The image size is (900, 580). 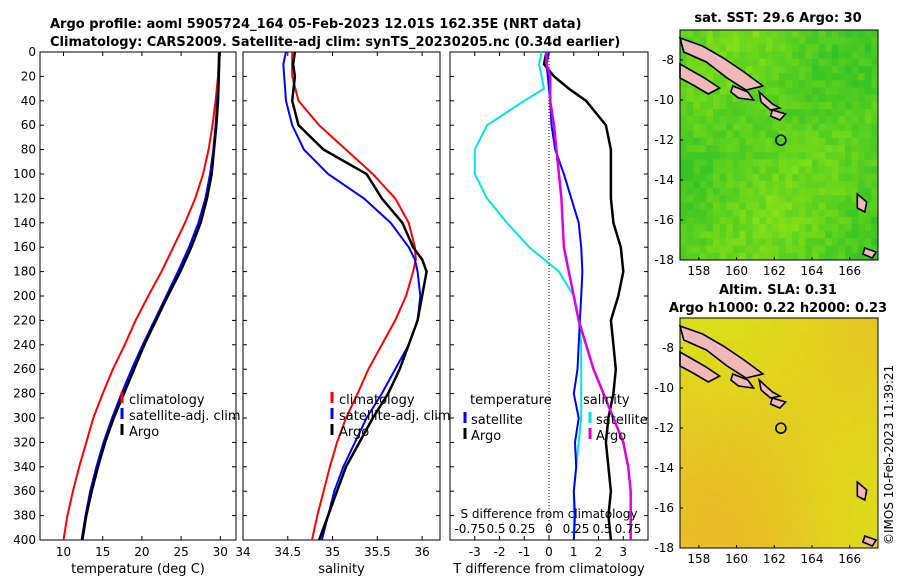 I want to click on y-tick-label: -8, so click(x=668, y=348).